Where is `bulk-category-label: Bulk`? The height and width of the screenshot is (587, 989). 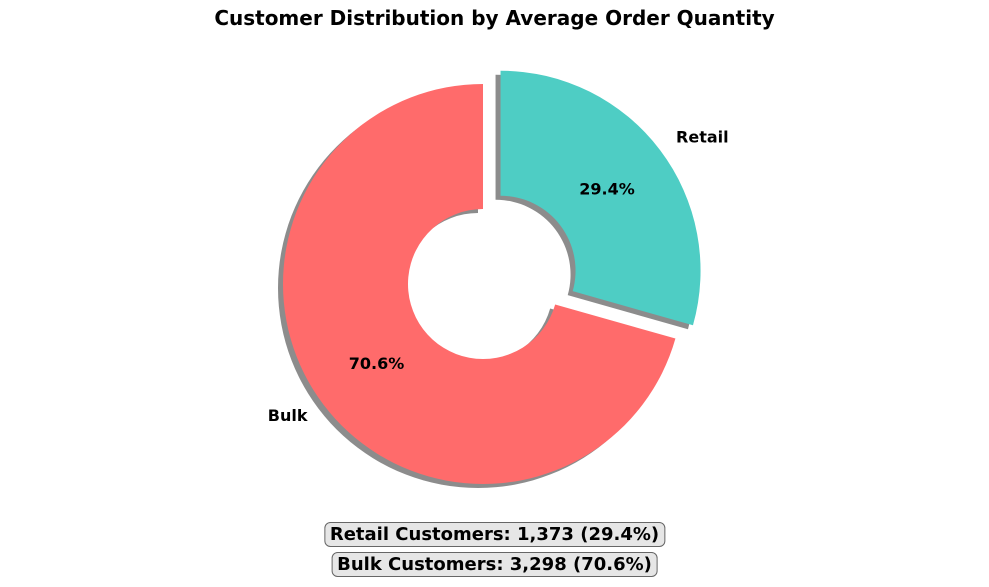
bulk-category-label: Bulk is located at coordinates (288, 415).